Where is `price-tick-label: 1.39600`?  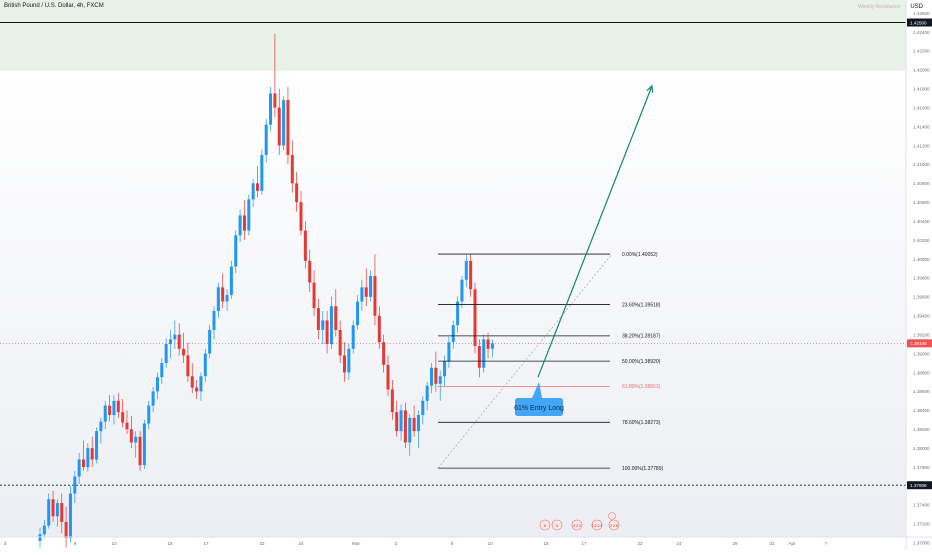
price-tick-label: 1.39600 is located at coordinates (921, 297).